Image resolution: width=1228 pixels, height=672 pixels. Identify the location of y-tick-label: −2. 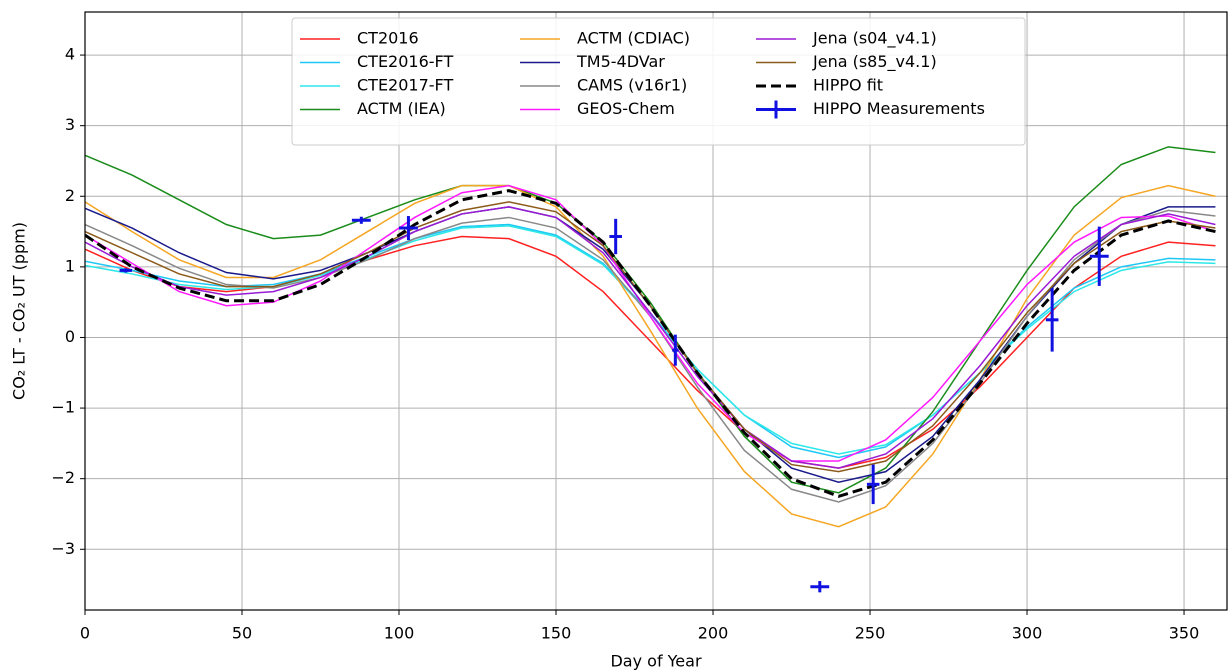
(63, 477).